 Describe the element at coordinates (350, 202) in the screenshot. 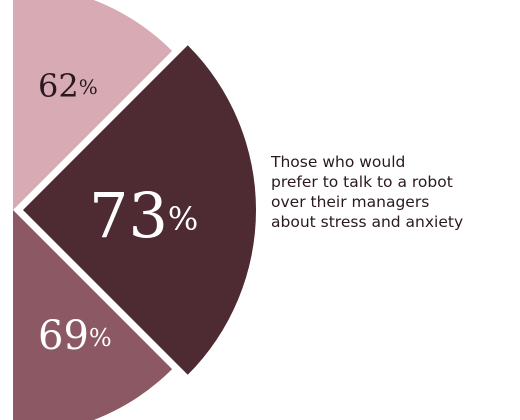

I see `caption-line-3: over their managers` at that location.